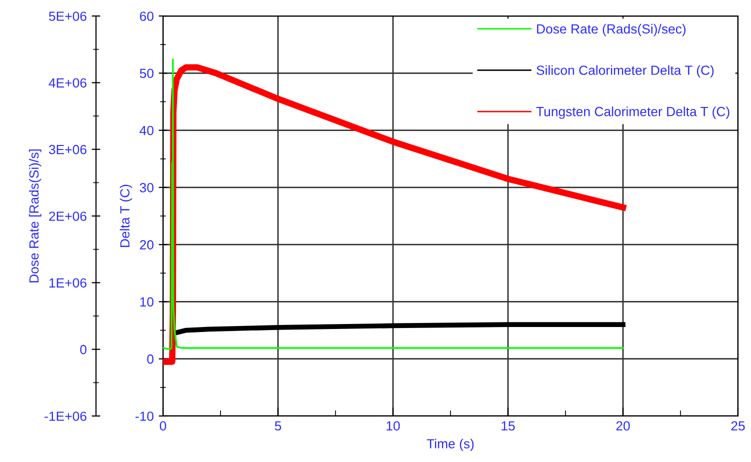 This screenshot has height=462, width=751. What do you see at coordinates (278, 426) in the screenshot?
I see `x-tick-label: 5` at bounding box center [278, 426].